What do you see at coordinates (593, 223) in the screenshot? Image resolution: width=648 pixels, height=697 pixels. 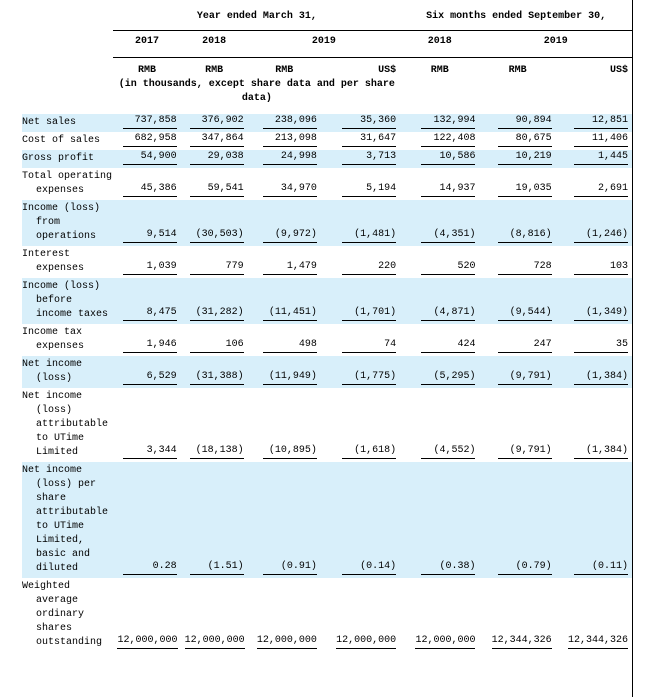 I see `value-cell: (1,246)` at bounding box center [593, 223].